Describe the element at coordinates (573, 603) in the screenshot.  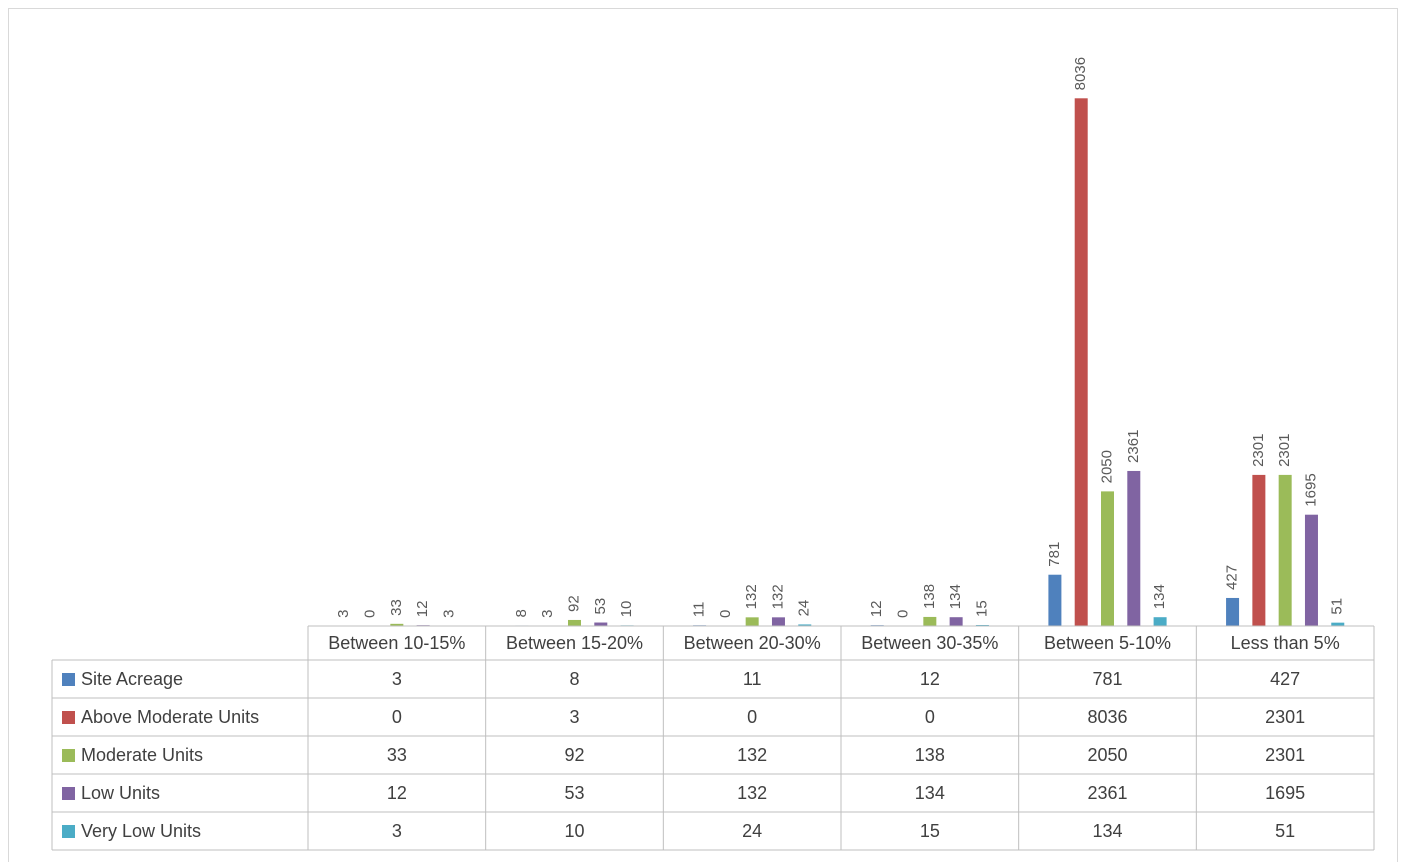
I see `data-label: 92` at that location.